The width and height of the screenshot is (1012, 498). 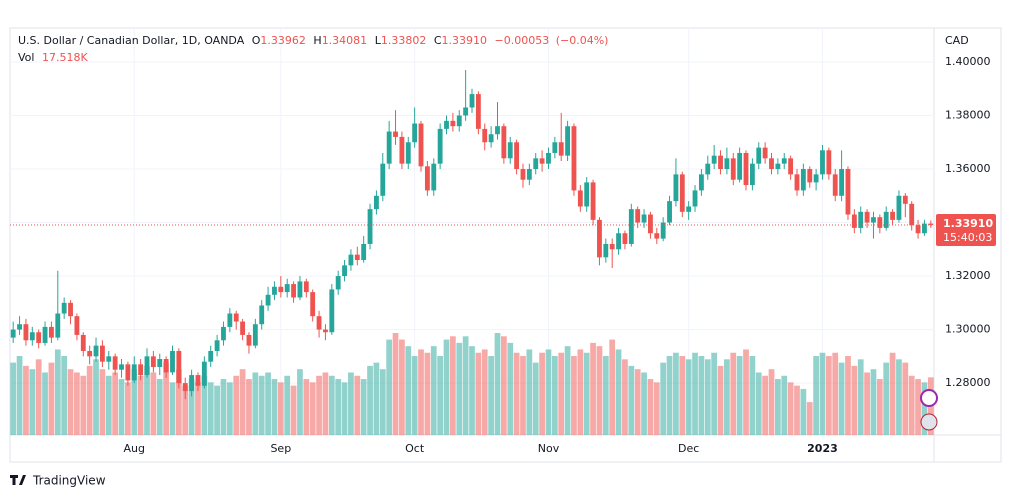 I want to click on legend-h: H, so click(x=317, y=40).